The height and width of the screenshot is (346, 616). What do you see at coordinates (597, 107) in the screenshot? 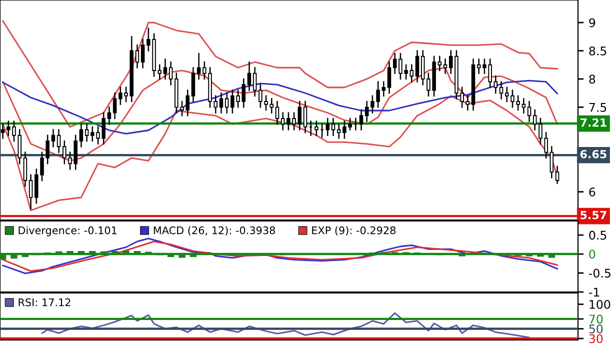
I see `y-tick-label: 7.5` at bounding box center [597, 107].